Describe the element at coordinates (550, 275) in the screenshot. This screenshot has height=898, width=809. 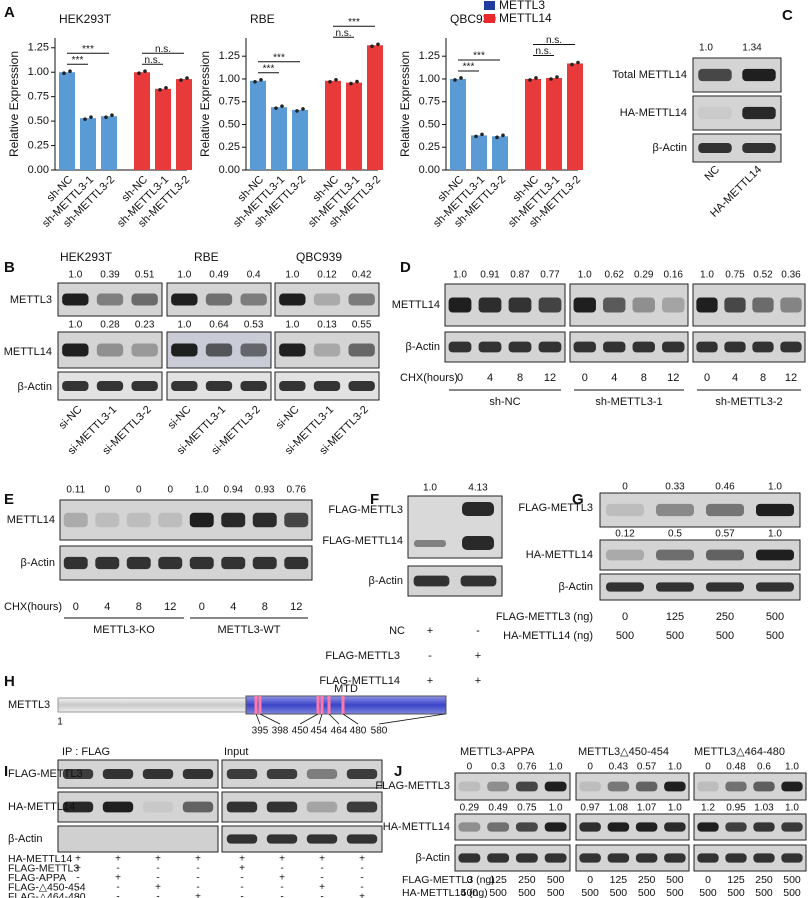
I see `quant: 0.77` at that location.